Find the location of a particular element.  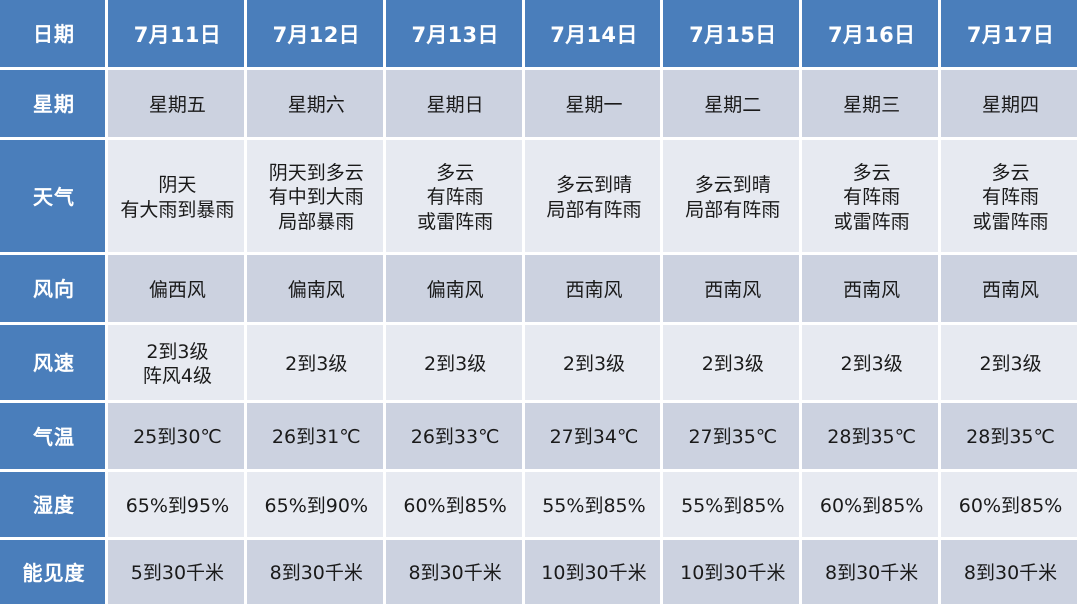

cell-temperature-5: 27到35℃ is located at coordinates (733, 437).